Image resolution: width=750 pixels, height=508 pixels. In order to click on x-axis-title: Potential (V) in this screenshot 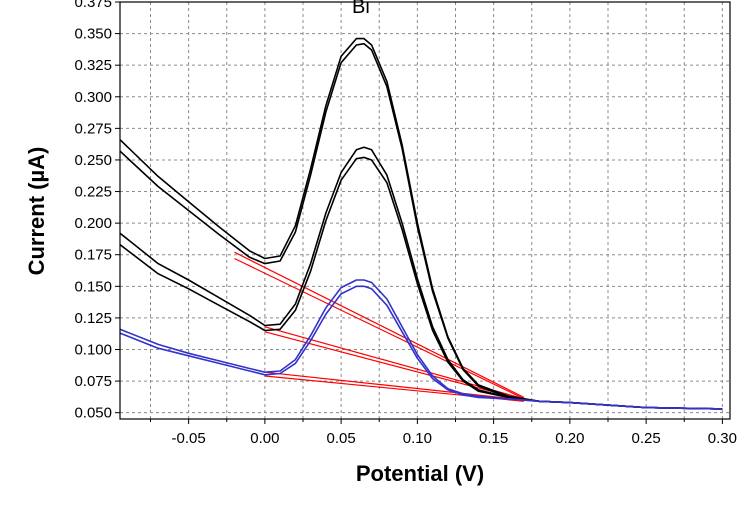, I will do `click(420, 473)`.